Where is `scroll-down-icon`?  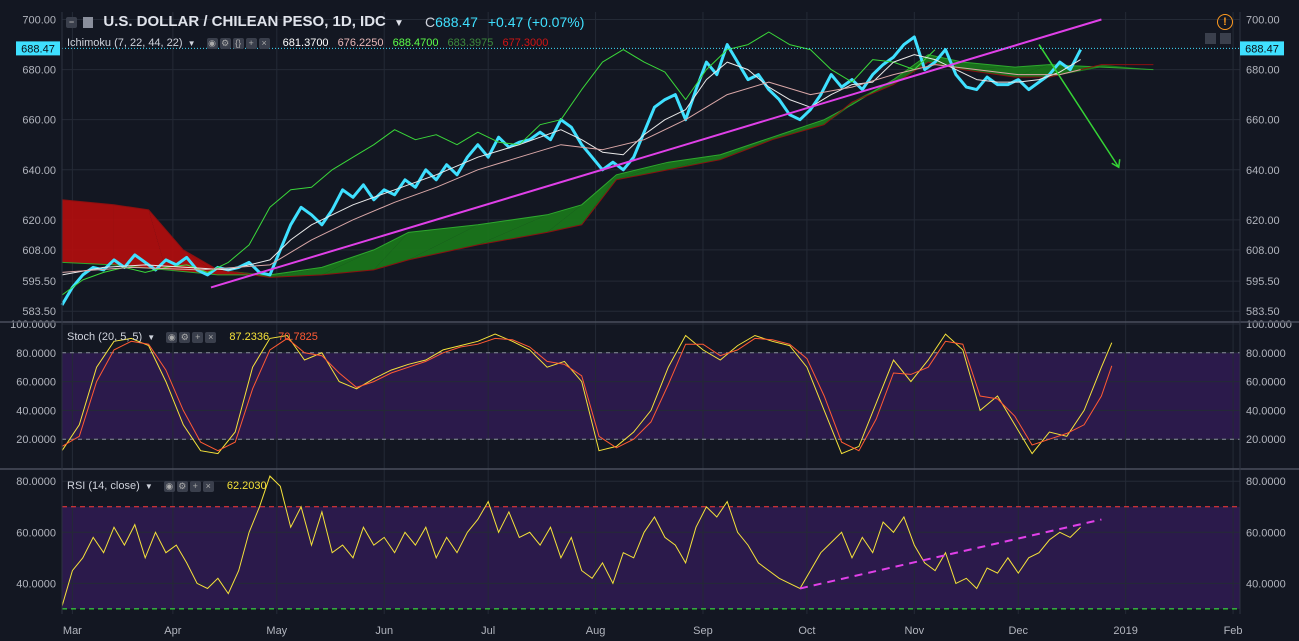
scroll-down-icon is located at coordinates (1210, 38).